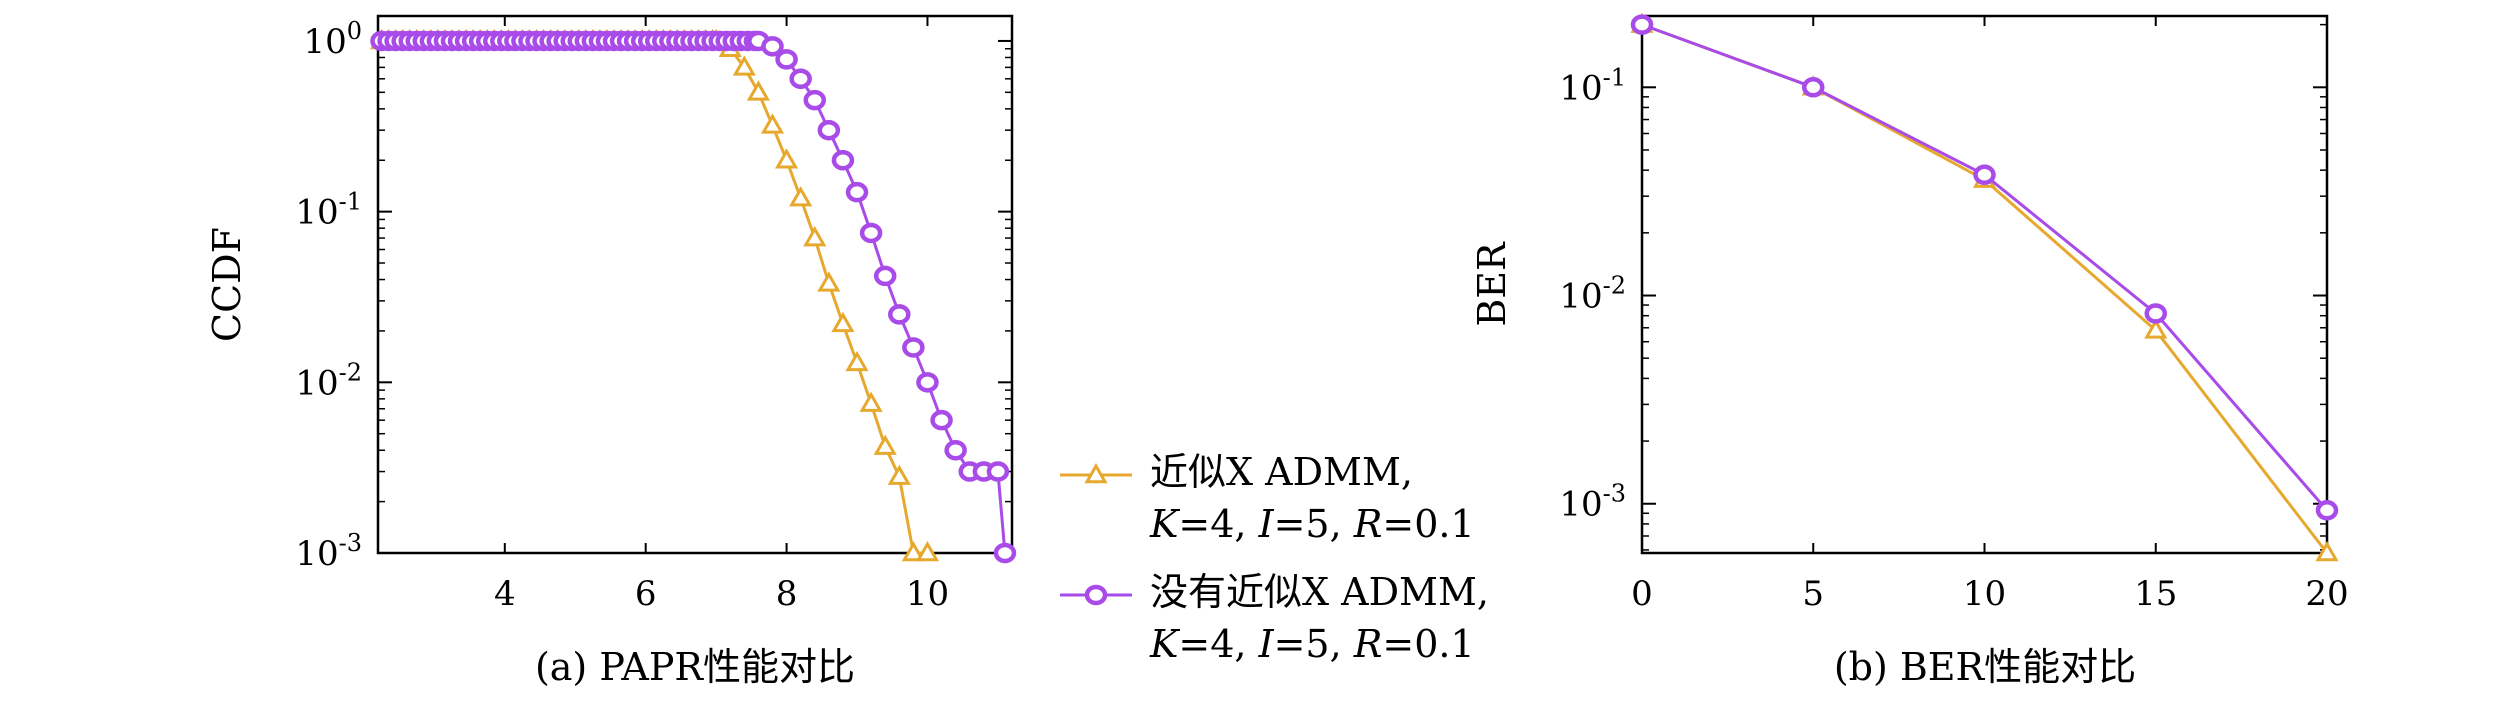  What do you see at coordinates (227, 284) in the screenshot?
I see `y-axis-label: CCDF` at bounding box center [227, 284].